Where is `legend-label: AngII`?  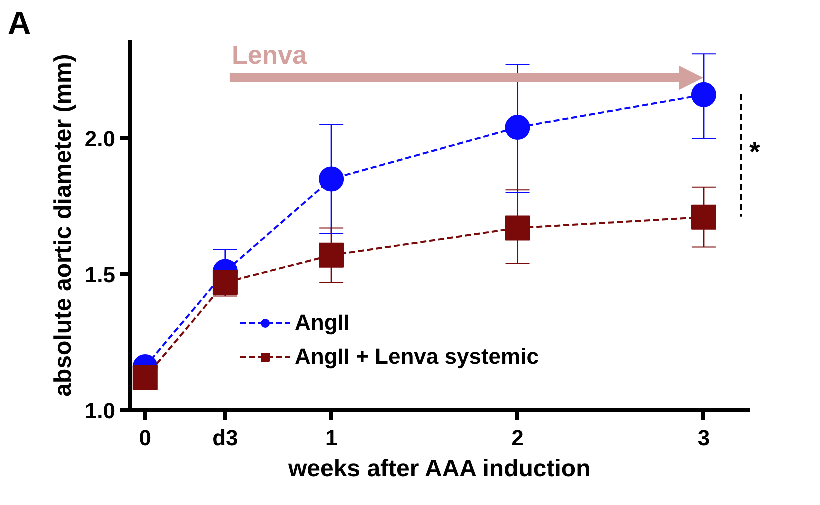
legend-label: AngII is located at coordinates (322, 323).